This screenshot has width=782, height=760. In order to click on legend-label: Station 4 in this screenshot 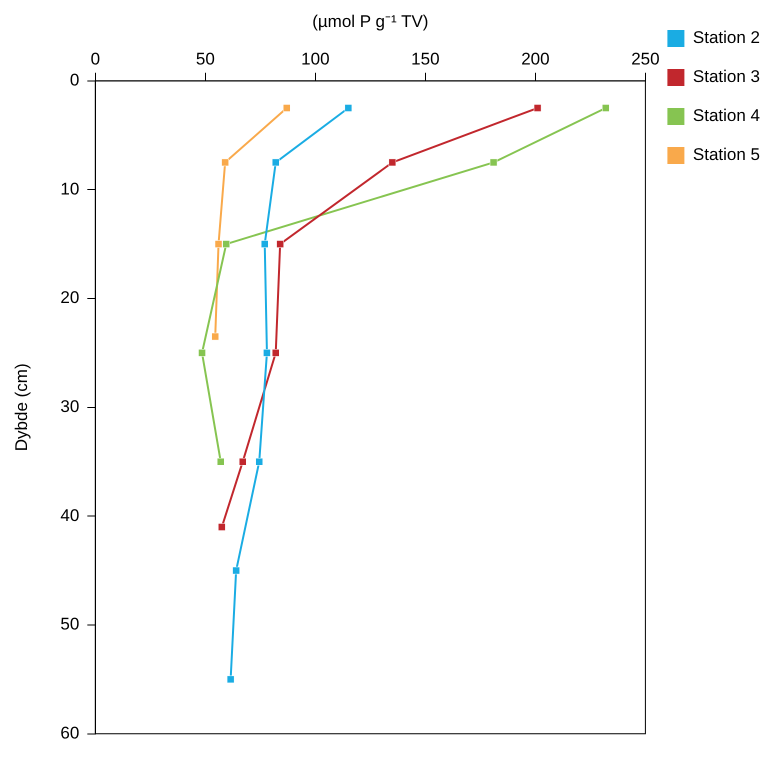, I will do `click(726, 116)`.